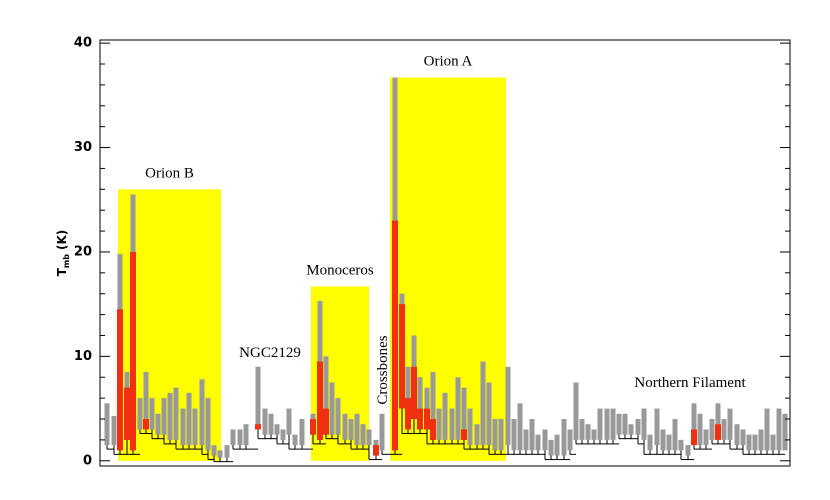  I want to click on region-label: Monoceros, so click(340, 270).